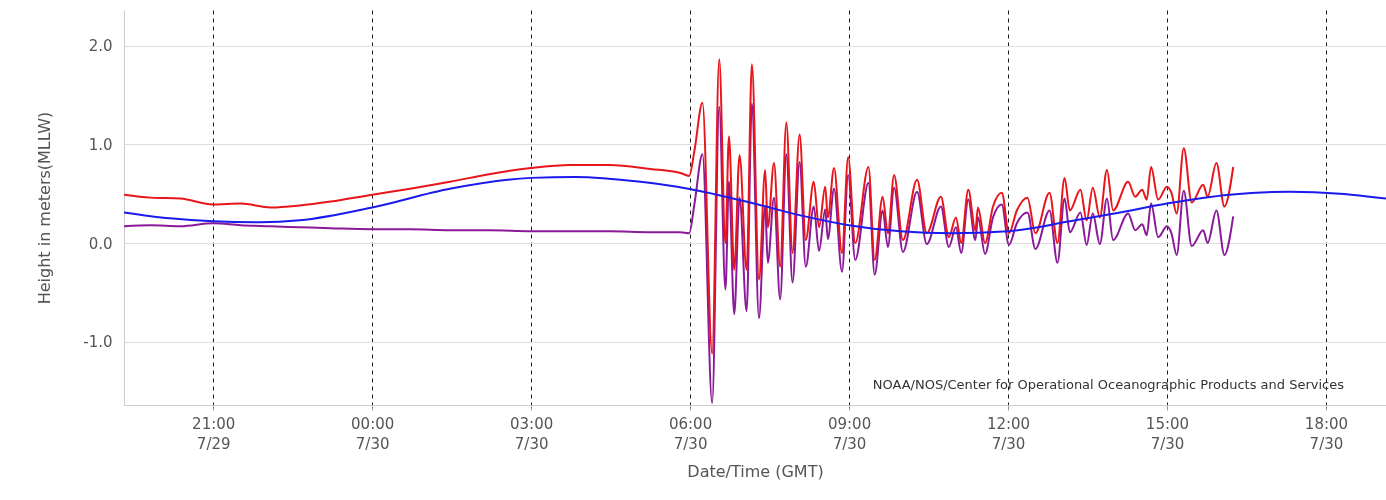 The width and height of the screenshot is (1386, 500). What do you see at coordinates (100, 144) in the screenshot?
I see `y-tick-label: 1.0` at bounding box center [100, 144].